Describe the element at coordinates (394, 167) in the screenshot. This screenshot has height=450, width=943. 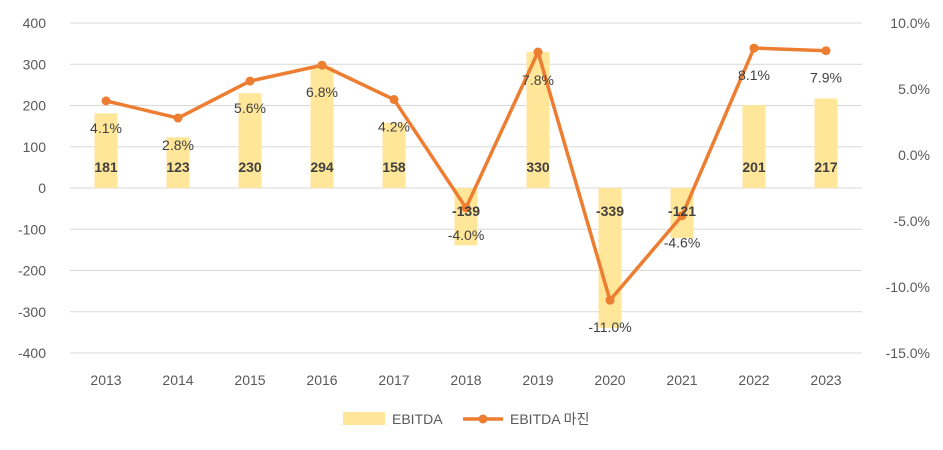
I see `bar-value-label: 158` at that location.